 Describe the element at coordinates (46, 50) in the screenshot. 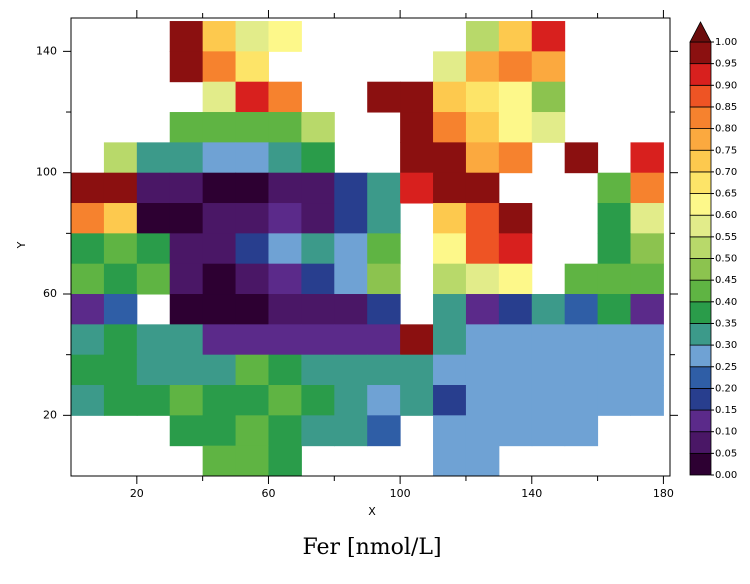

I see `y-tick-label: 140` at that location.